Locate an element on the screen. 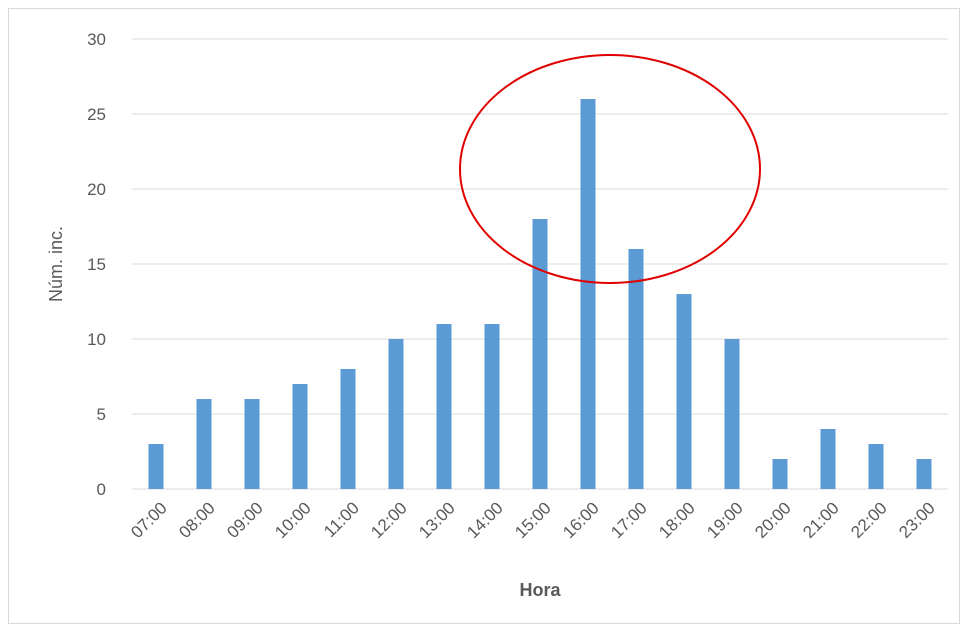  y-tick-label: 0 is located at coordinates (101, 489).